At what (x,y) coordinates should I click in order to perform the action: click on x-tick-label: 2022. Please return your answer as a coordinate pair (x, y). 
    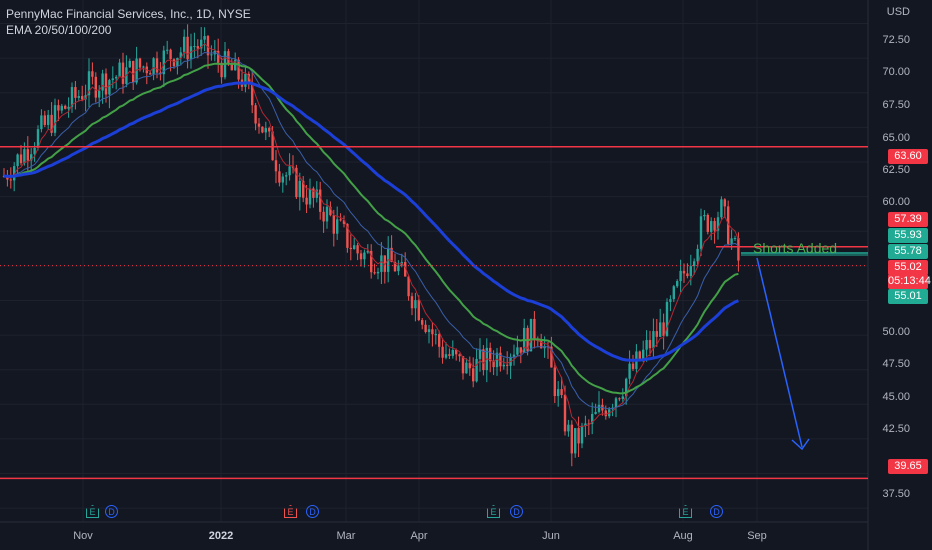
    Looking at the image, I should click on (221, 536).